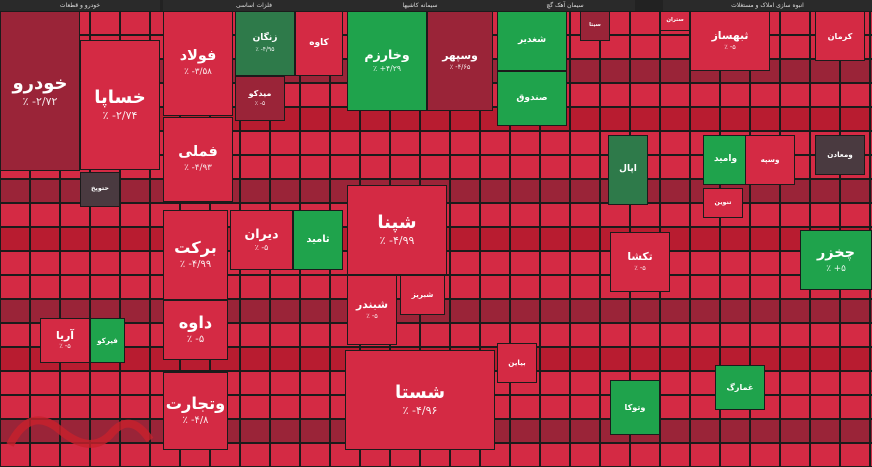 This screenshot has width=872, height=467. Describe the element at coordinates (198, 159) in the screenshot. I see `stock-tile: فملی ٪ -۴/۹۳` at that location.